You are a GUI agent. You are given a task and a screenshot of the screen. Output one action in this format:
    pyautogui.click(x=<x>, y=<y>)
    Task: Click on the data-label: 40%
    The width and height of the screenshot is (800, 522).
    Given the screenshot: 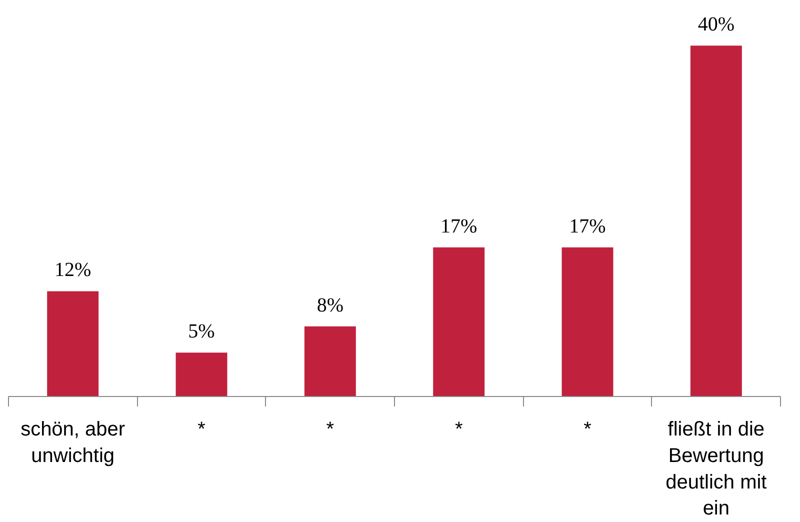 What is the action you would take?
    pyautogui.click(x=716, y=25)
    